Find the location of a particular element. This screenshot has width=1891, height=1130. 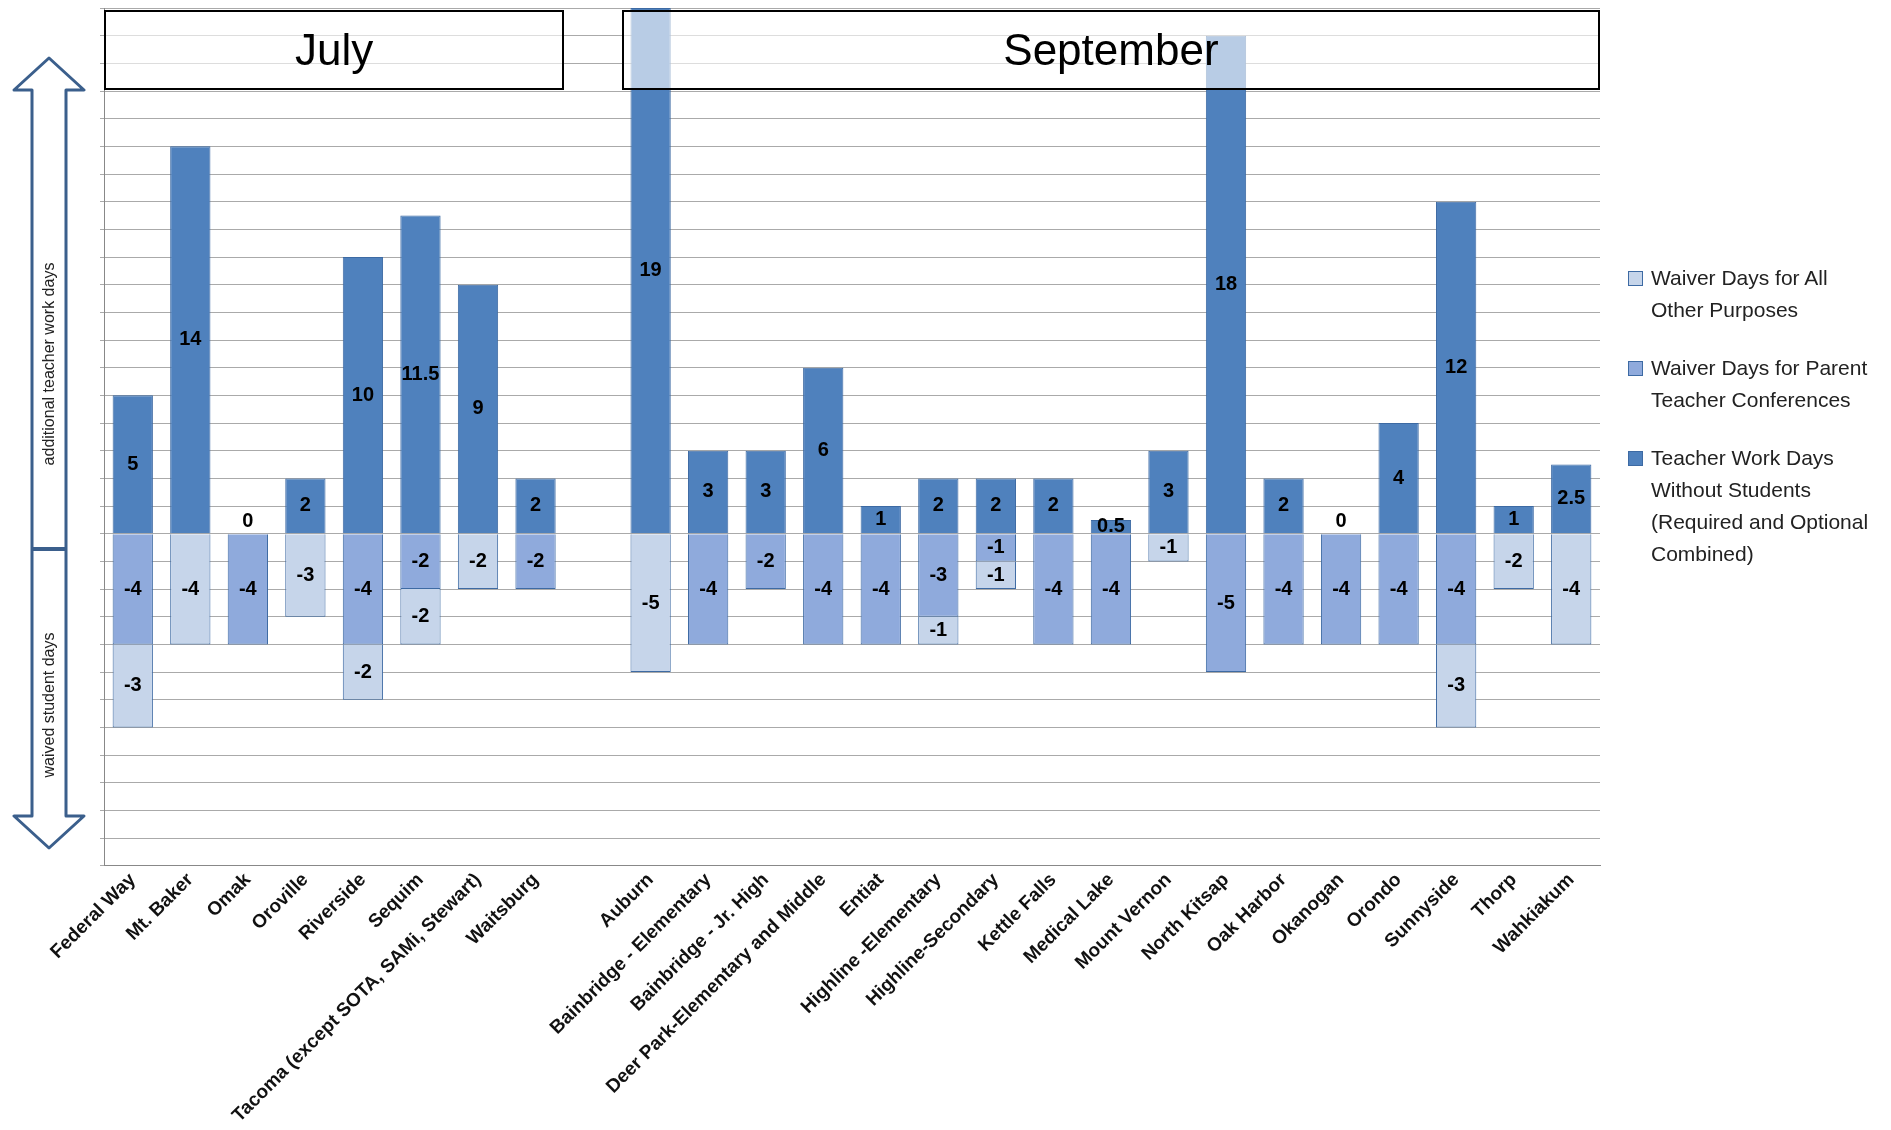

legend-label: Waiver Days for All Other Purposes is located at coordinates (1740, 294).